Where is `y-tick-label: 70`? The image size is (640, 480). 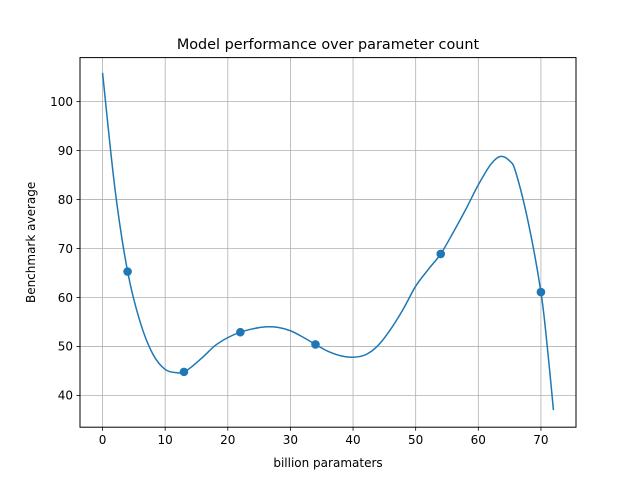
y-tick-label: 70 is located at coordinates (65, 249).